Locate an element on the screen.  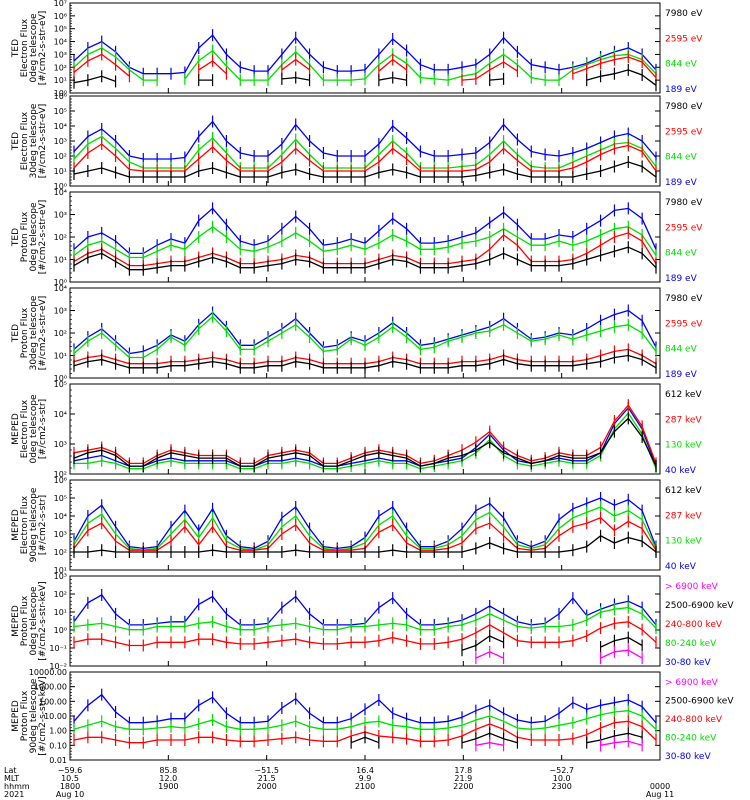
y-tick-label: 0.01 is located at coordinates (58, 760).